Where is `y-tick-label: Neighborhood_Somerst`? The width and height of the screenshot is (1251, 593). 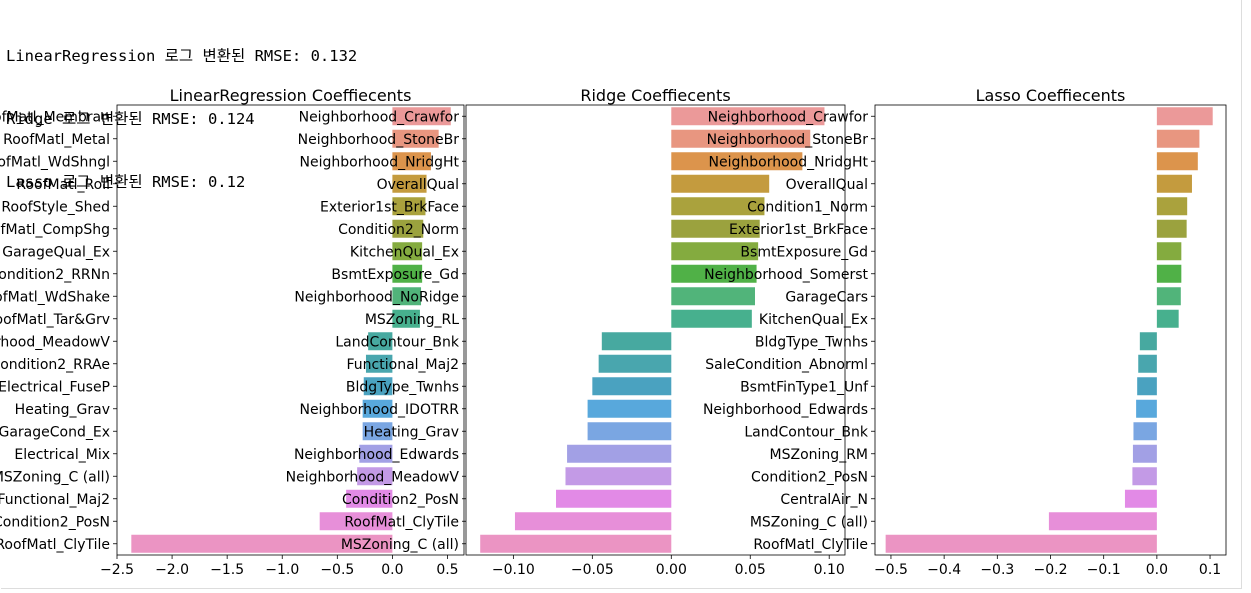 y-tick-label: Neighborhood_Somerst is located at coordinates (786, 275).